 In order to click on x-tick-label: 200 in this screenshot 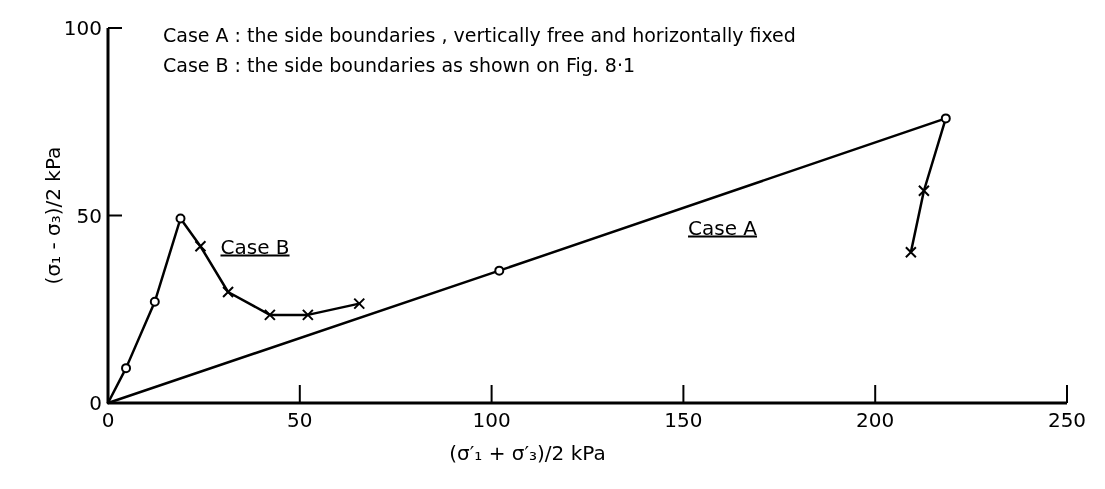, I will do `click(875, 420)`.